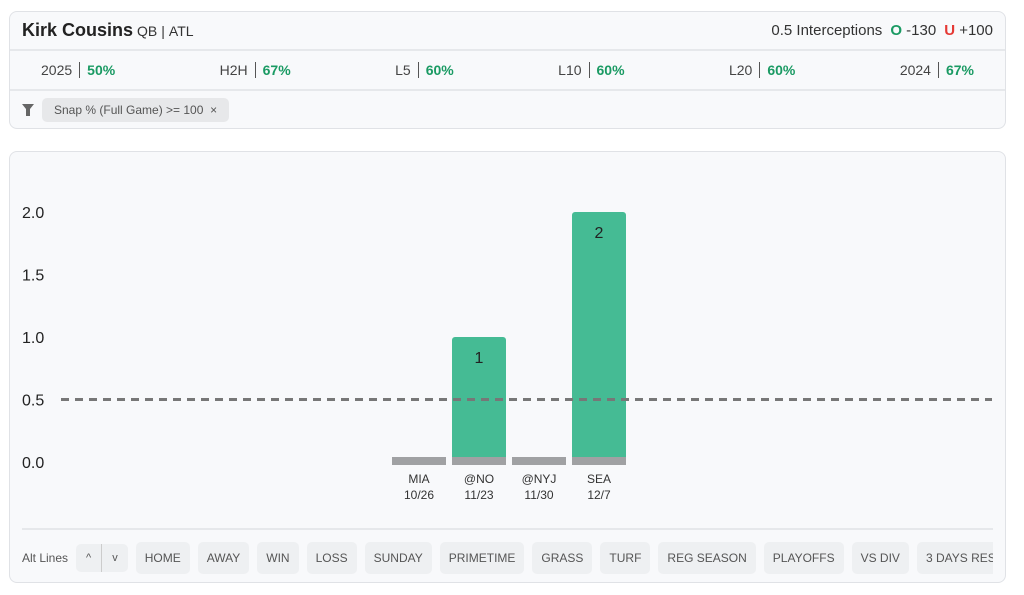 The image size is (1024, 595). Describe the element at coordinates (424, 70) in the screenshot. I see `stat-l5: L5 60%` at that location.